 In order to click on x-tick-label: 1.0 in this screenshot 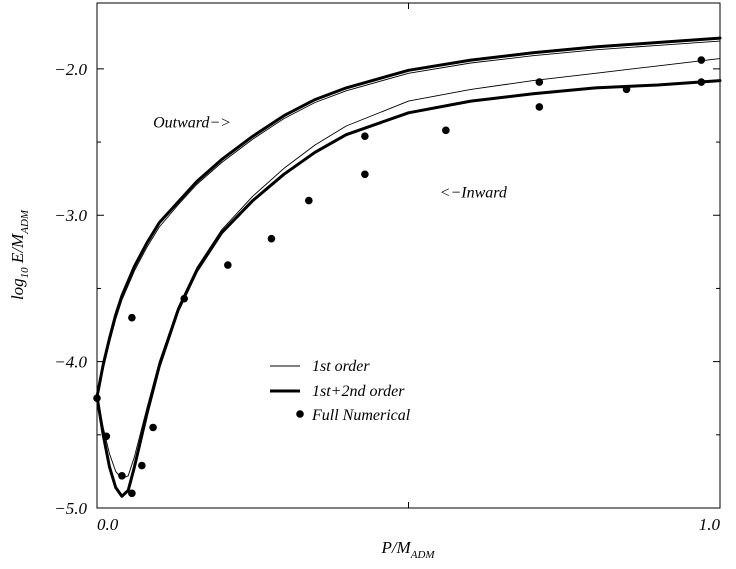, I will do `click(710, 524)`.